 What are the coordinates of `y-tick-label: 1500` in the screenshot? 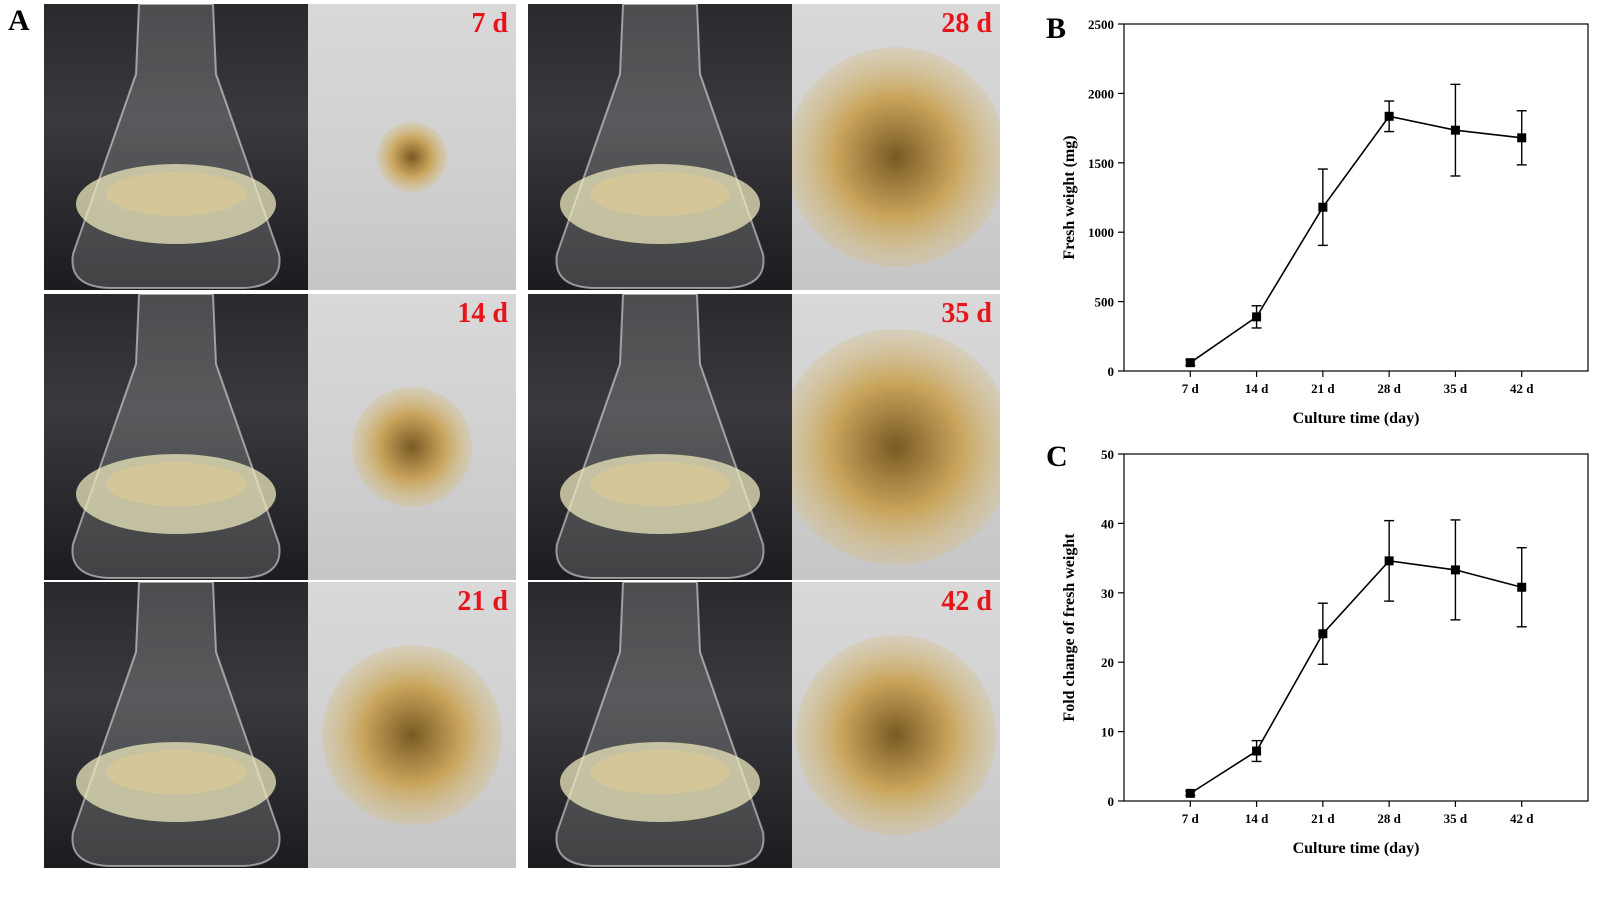 It's located at (1101, 163).